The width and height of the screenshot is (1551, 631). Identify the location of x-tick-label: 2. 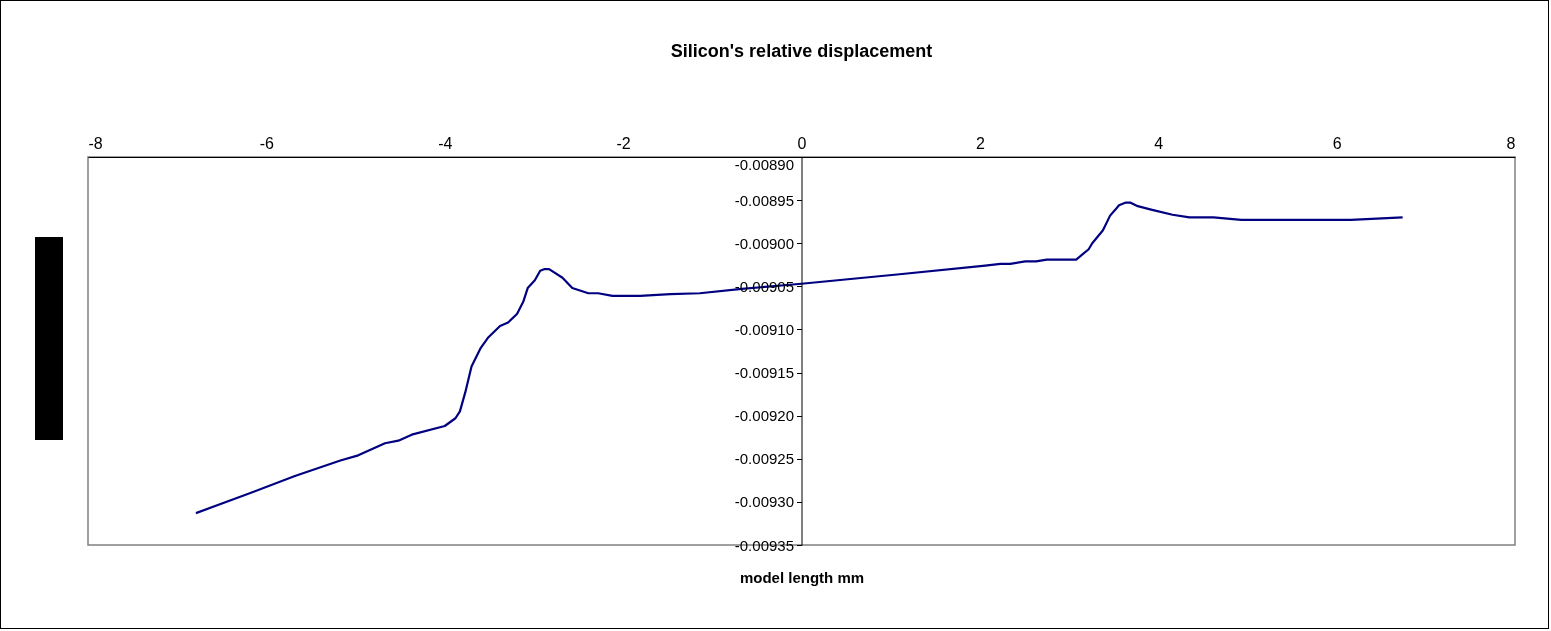
(980, 143).